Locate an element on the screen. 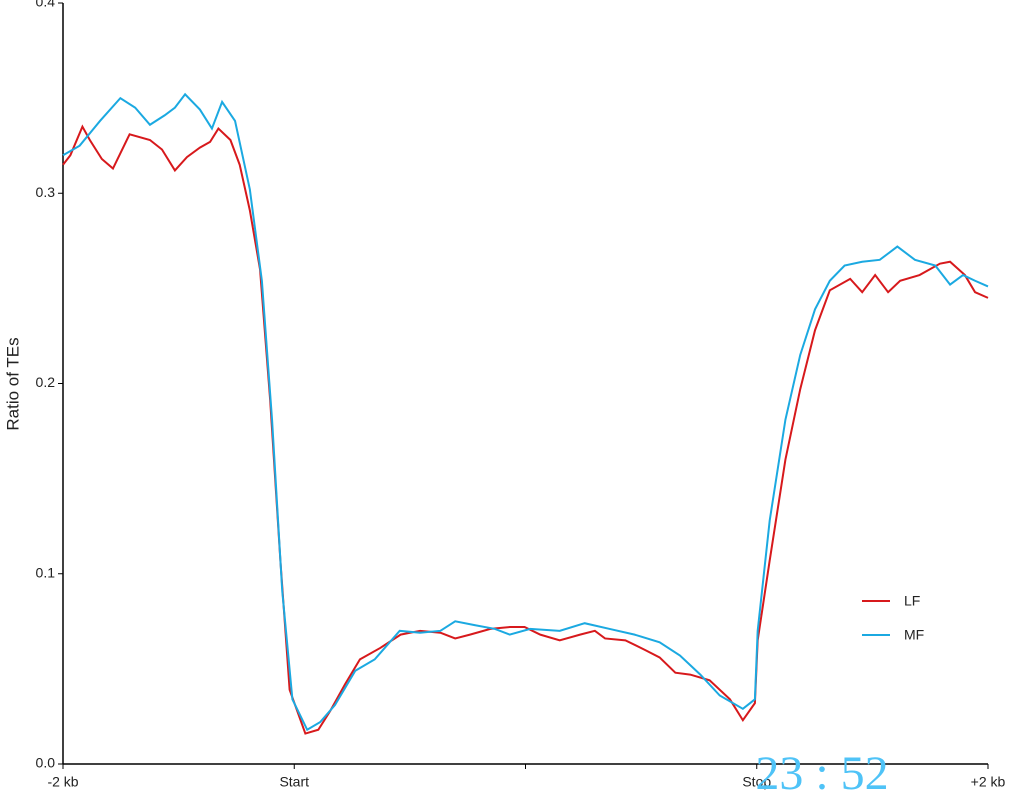 The image size is (1014, 800). y-tick-label: 0.3 is located at coordinates (46, 192).